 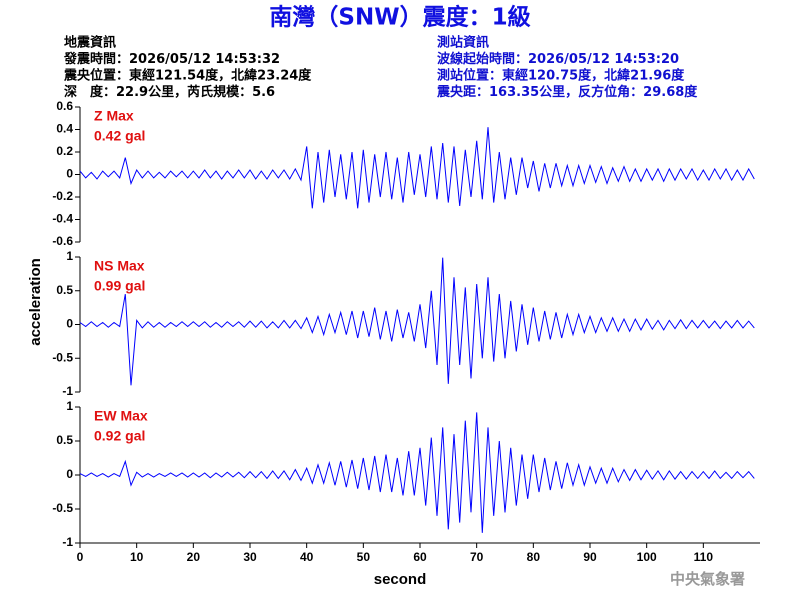 I want to click on y-axis-label: acceleration, so click(x=35, y=302).